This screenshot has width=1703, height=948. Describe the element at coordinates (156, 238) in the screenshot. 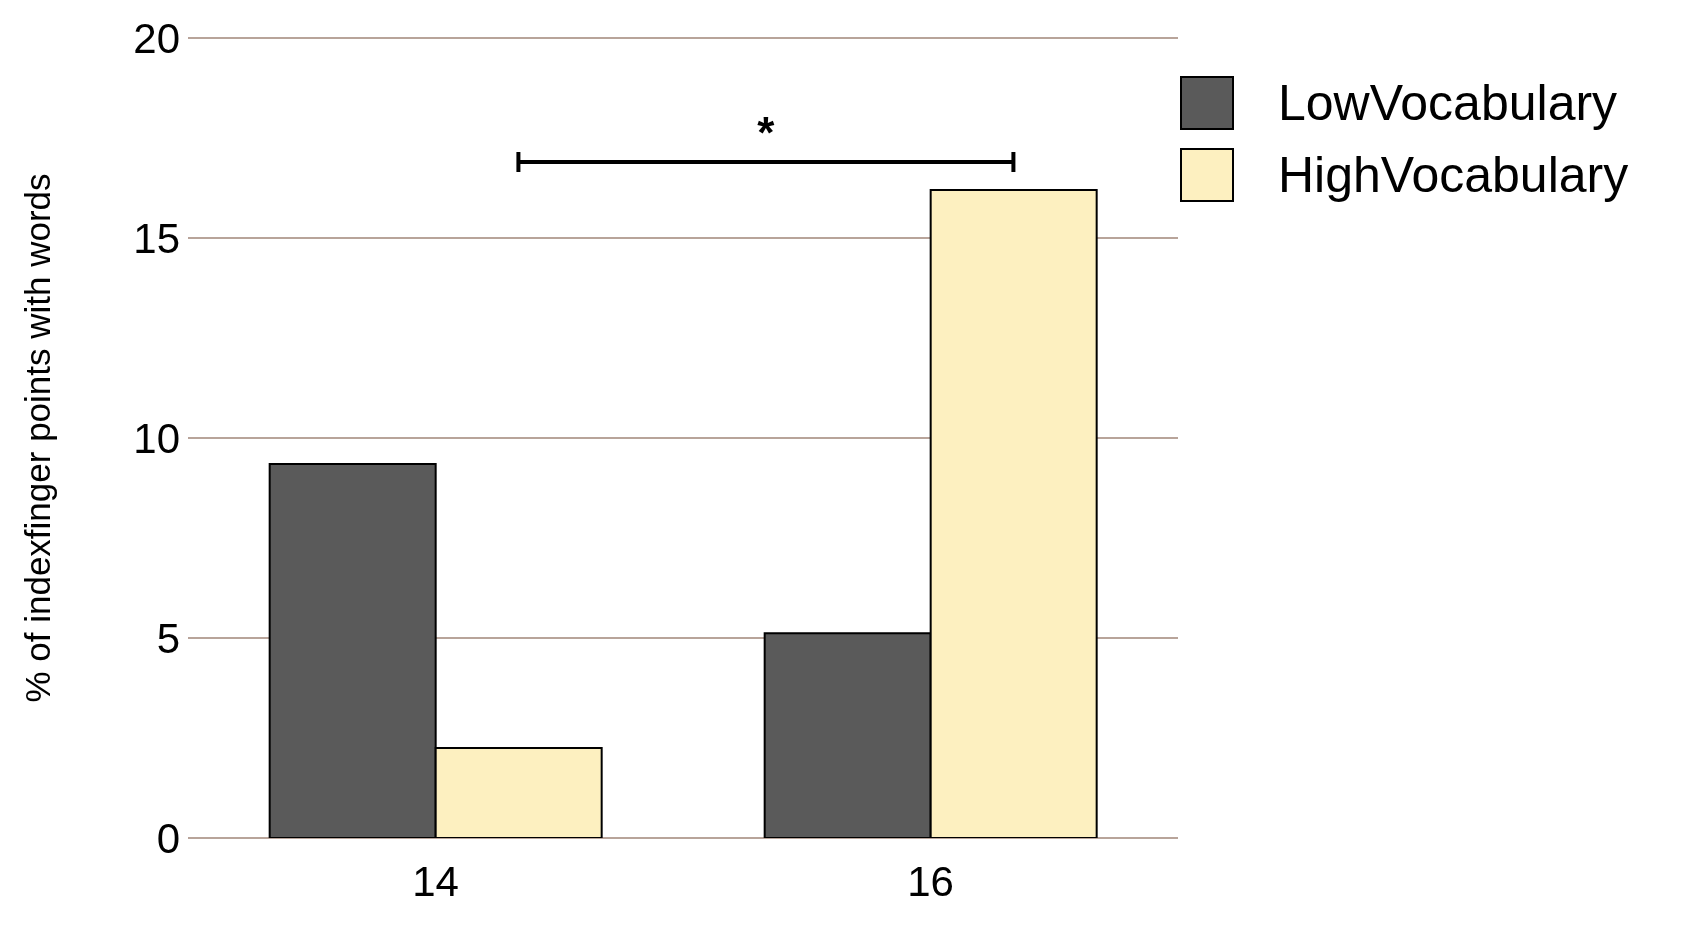

I see `y-tick-label: 15` at that location.